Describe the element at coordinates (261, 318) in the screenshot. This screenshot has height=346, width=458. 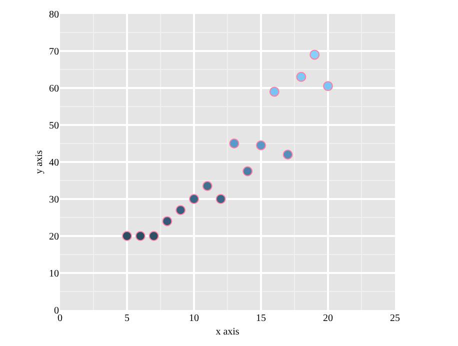
I see `x-tick-label: 15` at that location.